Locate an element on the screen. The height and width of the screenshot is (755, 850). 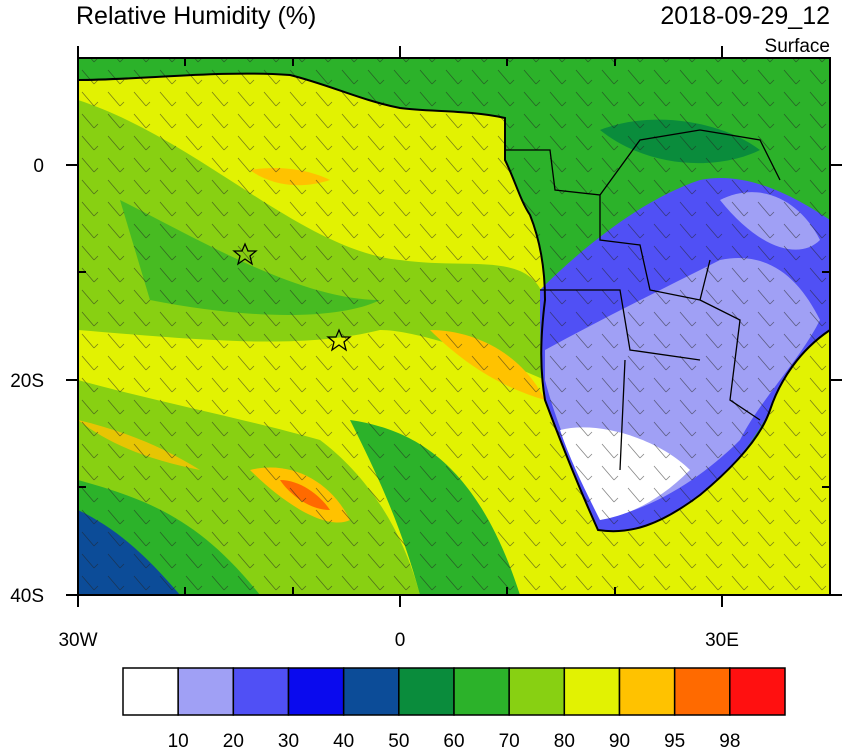
level: Surface is located at coordinates (797, 46).